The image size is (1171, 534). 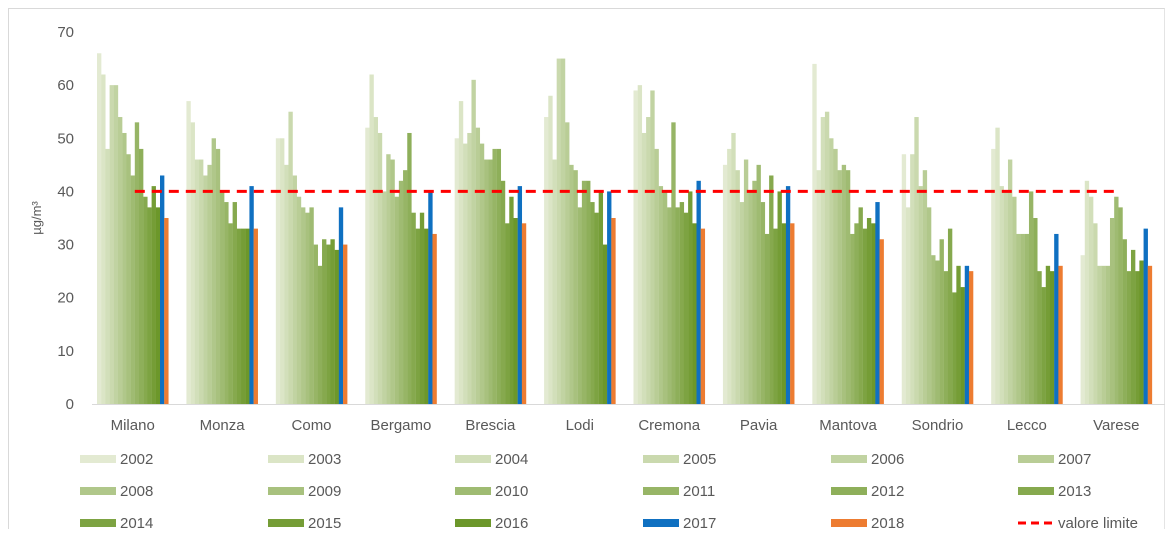 I want to click on bar-2009-mantova, so click(x=844, y=284).